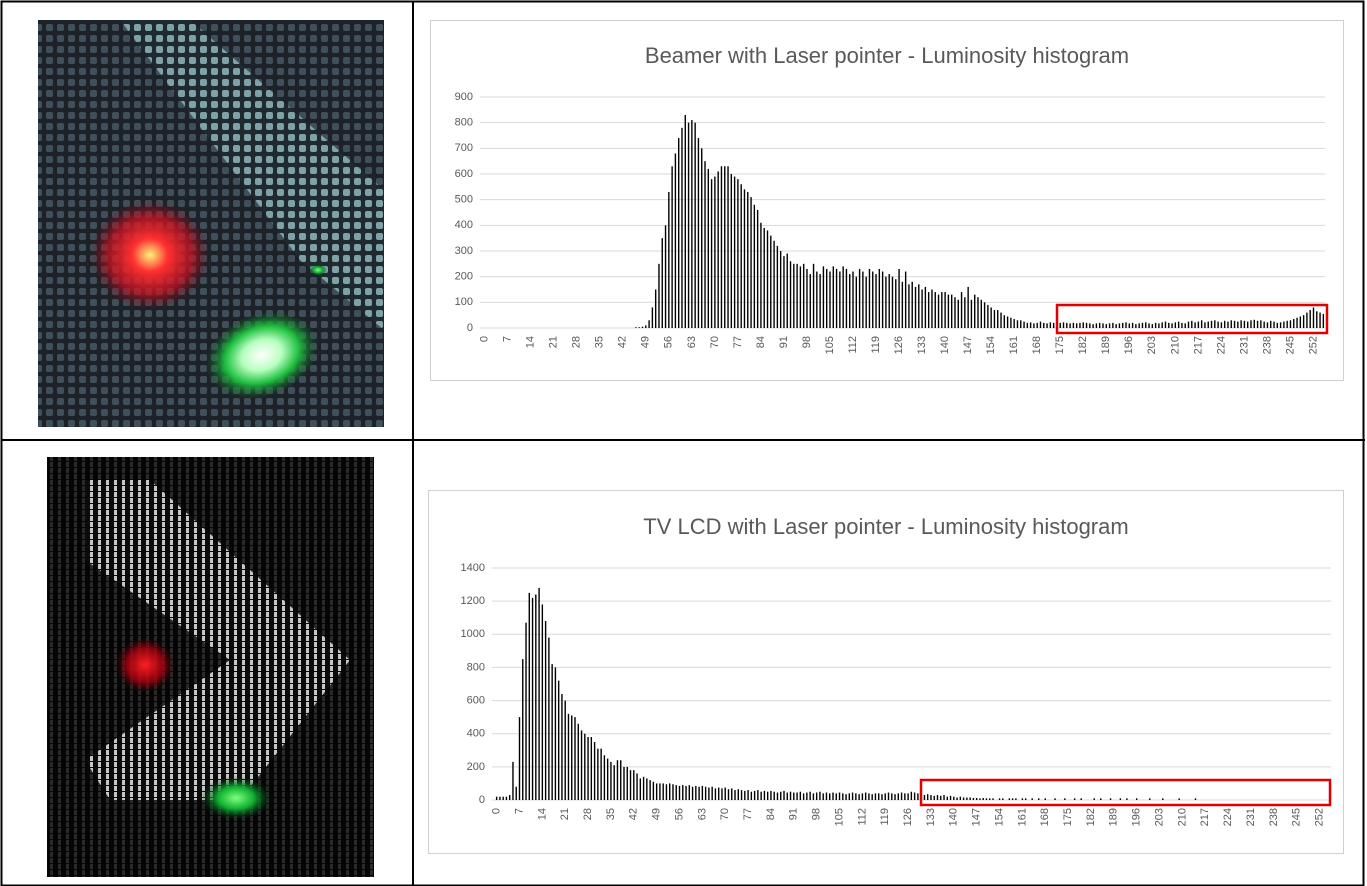 The height and width of the screenshot is (886, 1367). Describe the element at coordinates (476, 667) in the screenshot. I see `y-tick-label: 800` at that location.